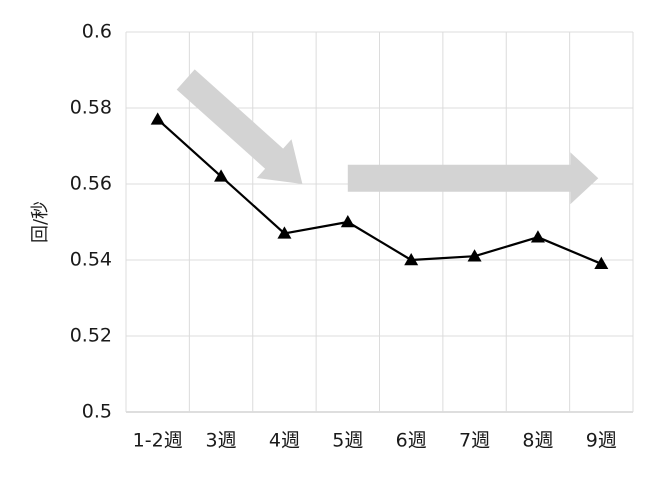 This screenshot has width=647, height=491. I want to click on y-tick-label: 0.6, so click(97, 32).